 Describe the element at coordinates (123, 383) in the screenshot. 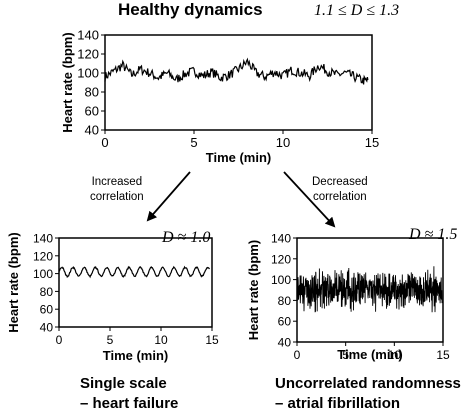

I see `heart-failure-caption-line1: Single scale` at that location.